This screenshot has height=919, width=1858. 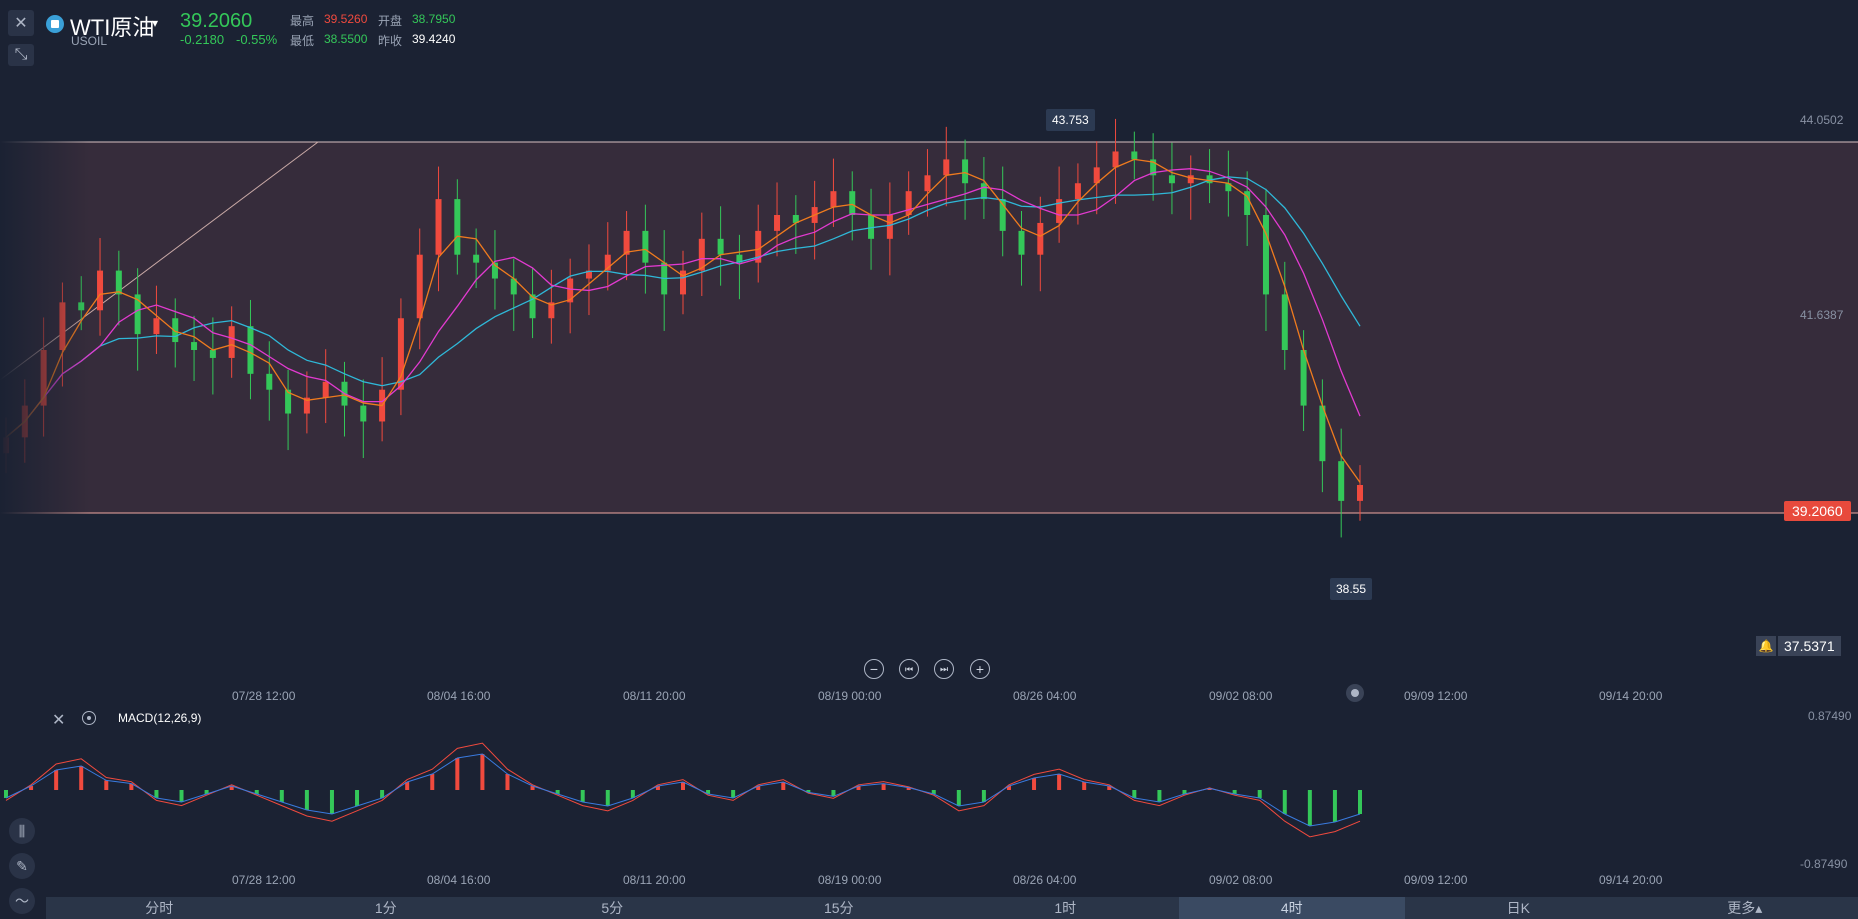 What do you see at coordinates (612, 908) in the screenshot?
I see `tab-2: 5分` at bounding box center [612, 908].